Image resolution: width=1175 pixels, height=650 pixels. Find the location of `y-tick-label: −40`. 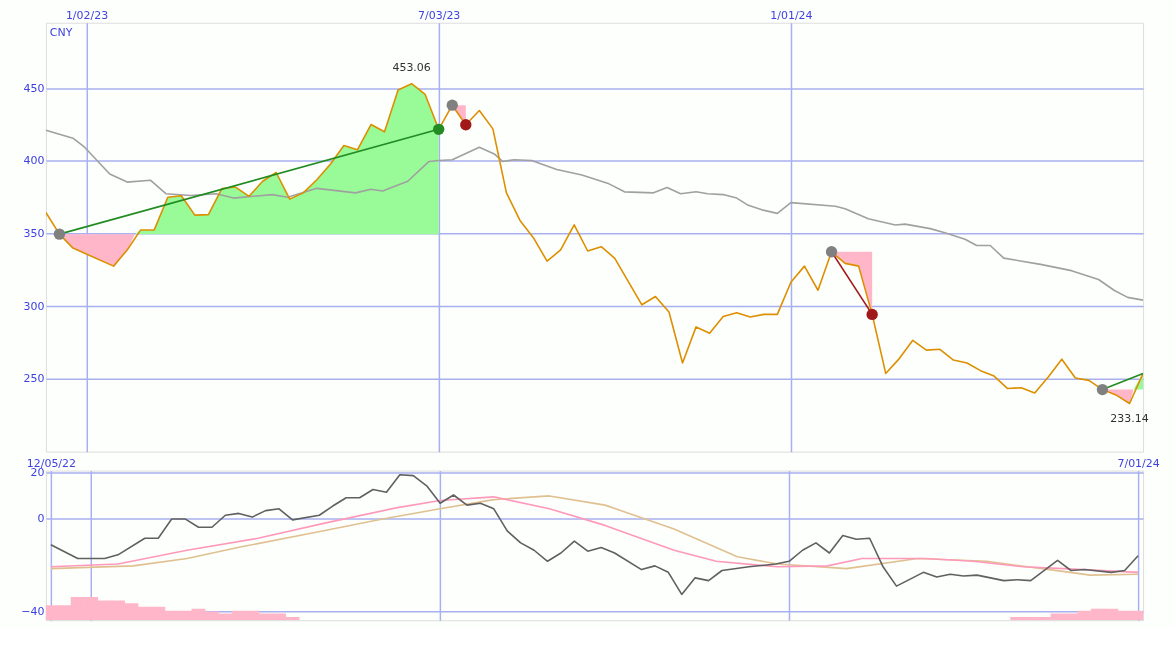

y-tick-label: −40 is located at coordinates (33, 611).